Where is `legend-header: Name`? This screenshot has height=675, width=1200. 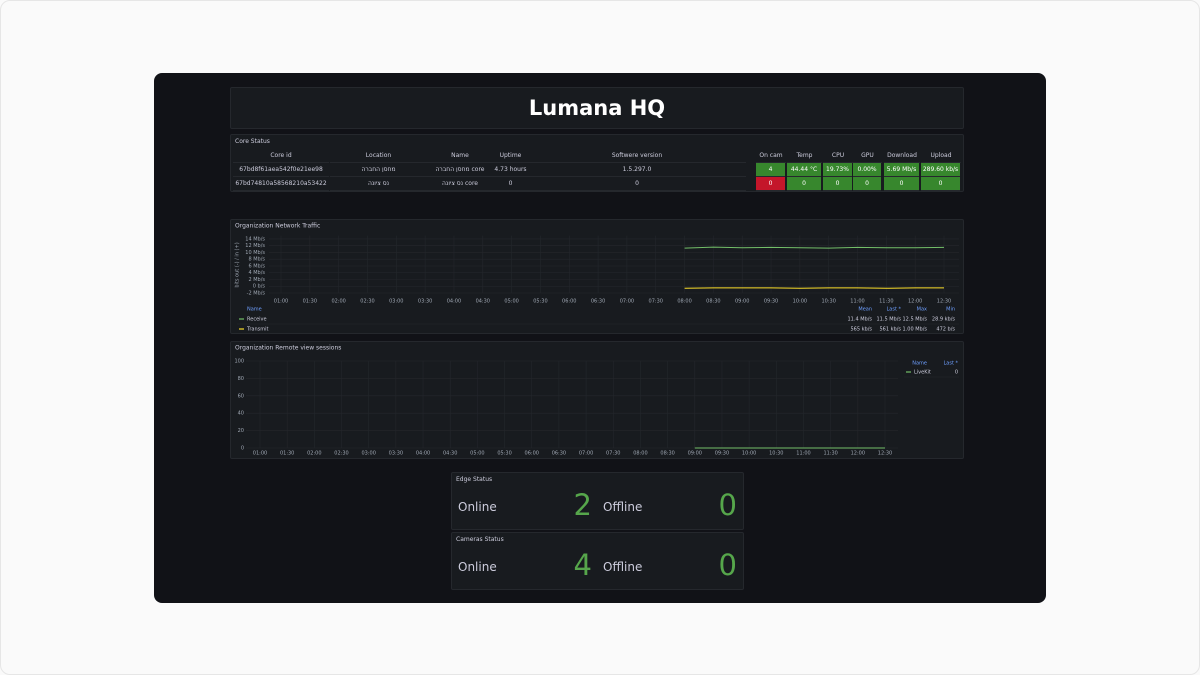
legend-header: Name is located at coordinates (254, 310).